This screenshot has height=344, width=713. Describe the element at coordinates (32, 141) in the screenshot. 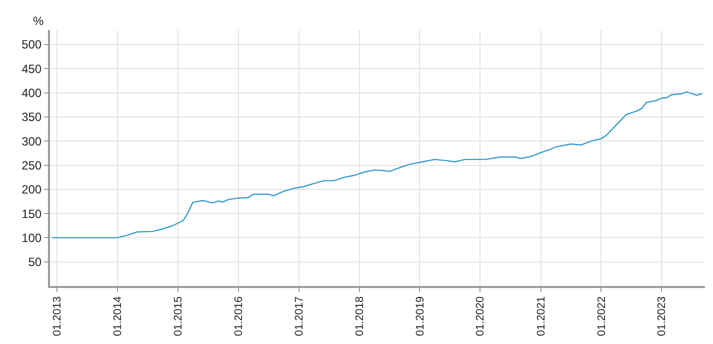

I see `y-tick-label: 300` at that location.